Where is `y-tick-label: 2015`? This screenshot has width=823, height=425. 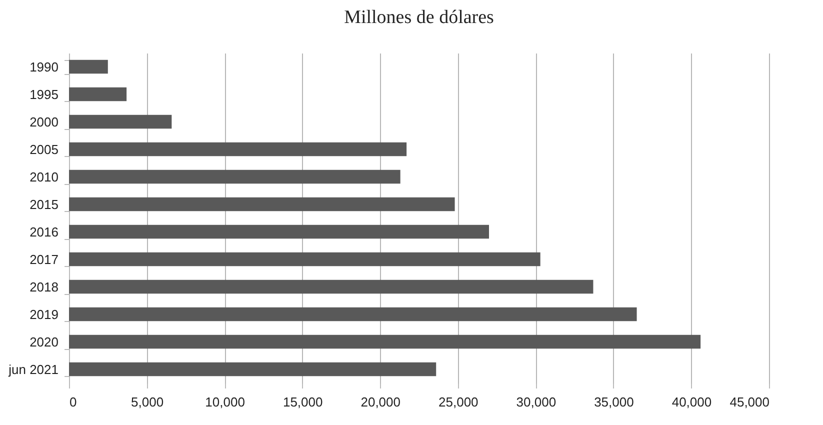
y-tick-label: 2015 is located at coordinates (44, 204).